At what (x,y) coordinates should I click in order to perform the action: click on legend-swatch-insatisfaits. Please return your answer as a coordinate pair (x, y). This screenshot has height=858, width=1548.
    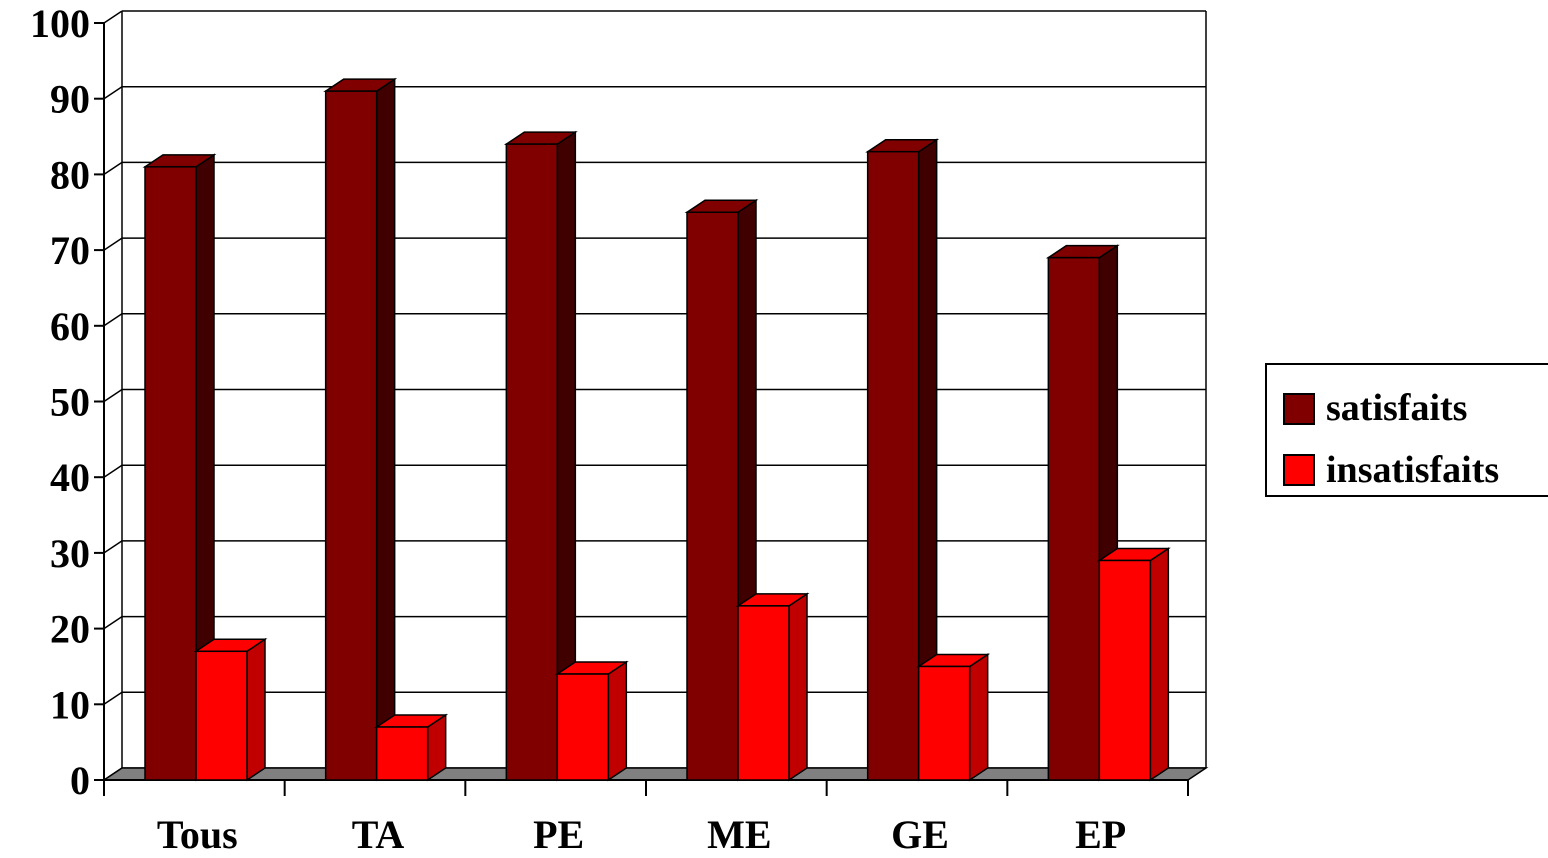
    Looking at the image, I should click on (1299, 470).